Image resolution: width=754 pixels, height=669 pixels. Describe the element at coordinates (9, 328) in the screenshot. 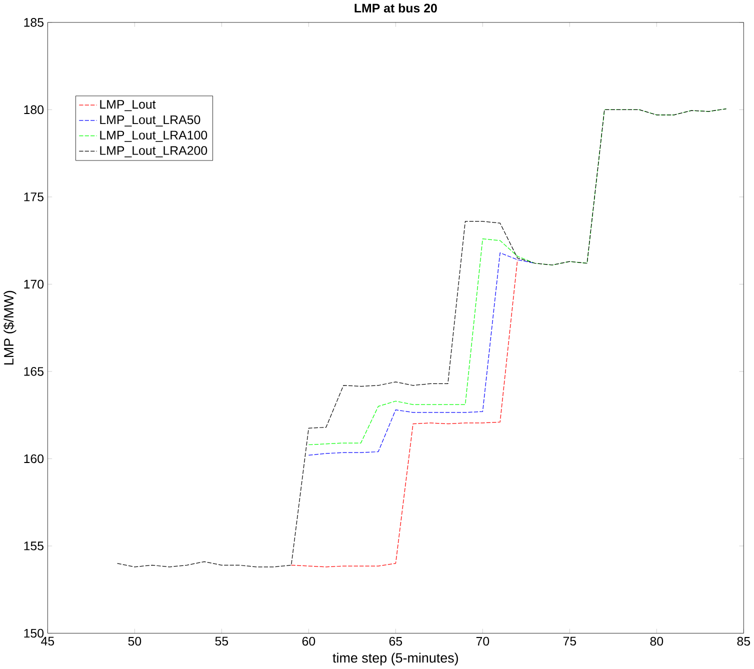

I see `y-axis-title: LMP ($/MW)` at that location.